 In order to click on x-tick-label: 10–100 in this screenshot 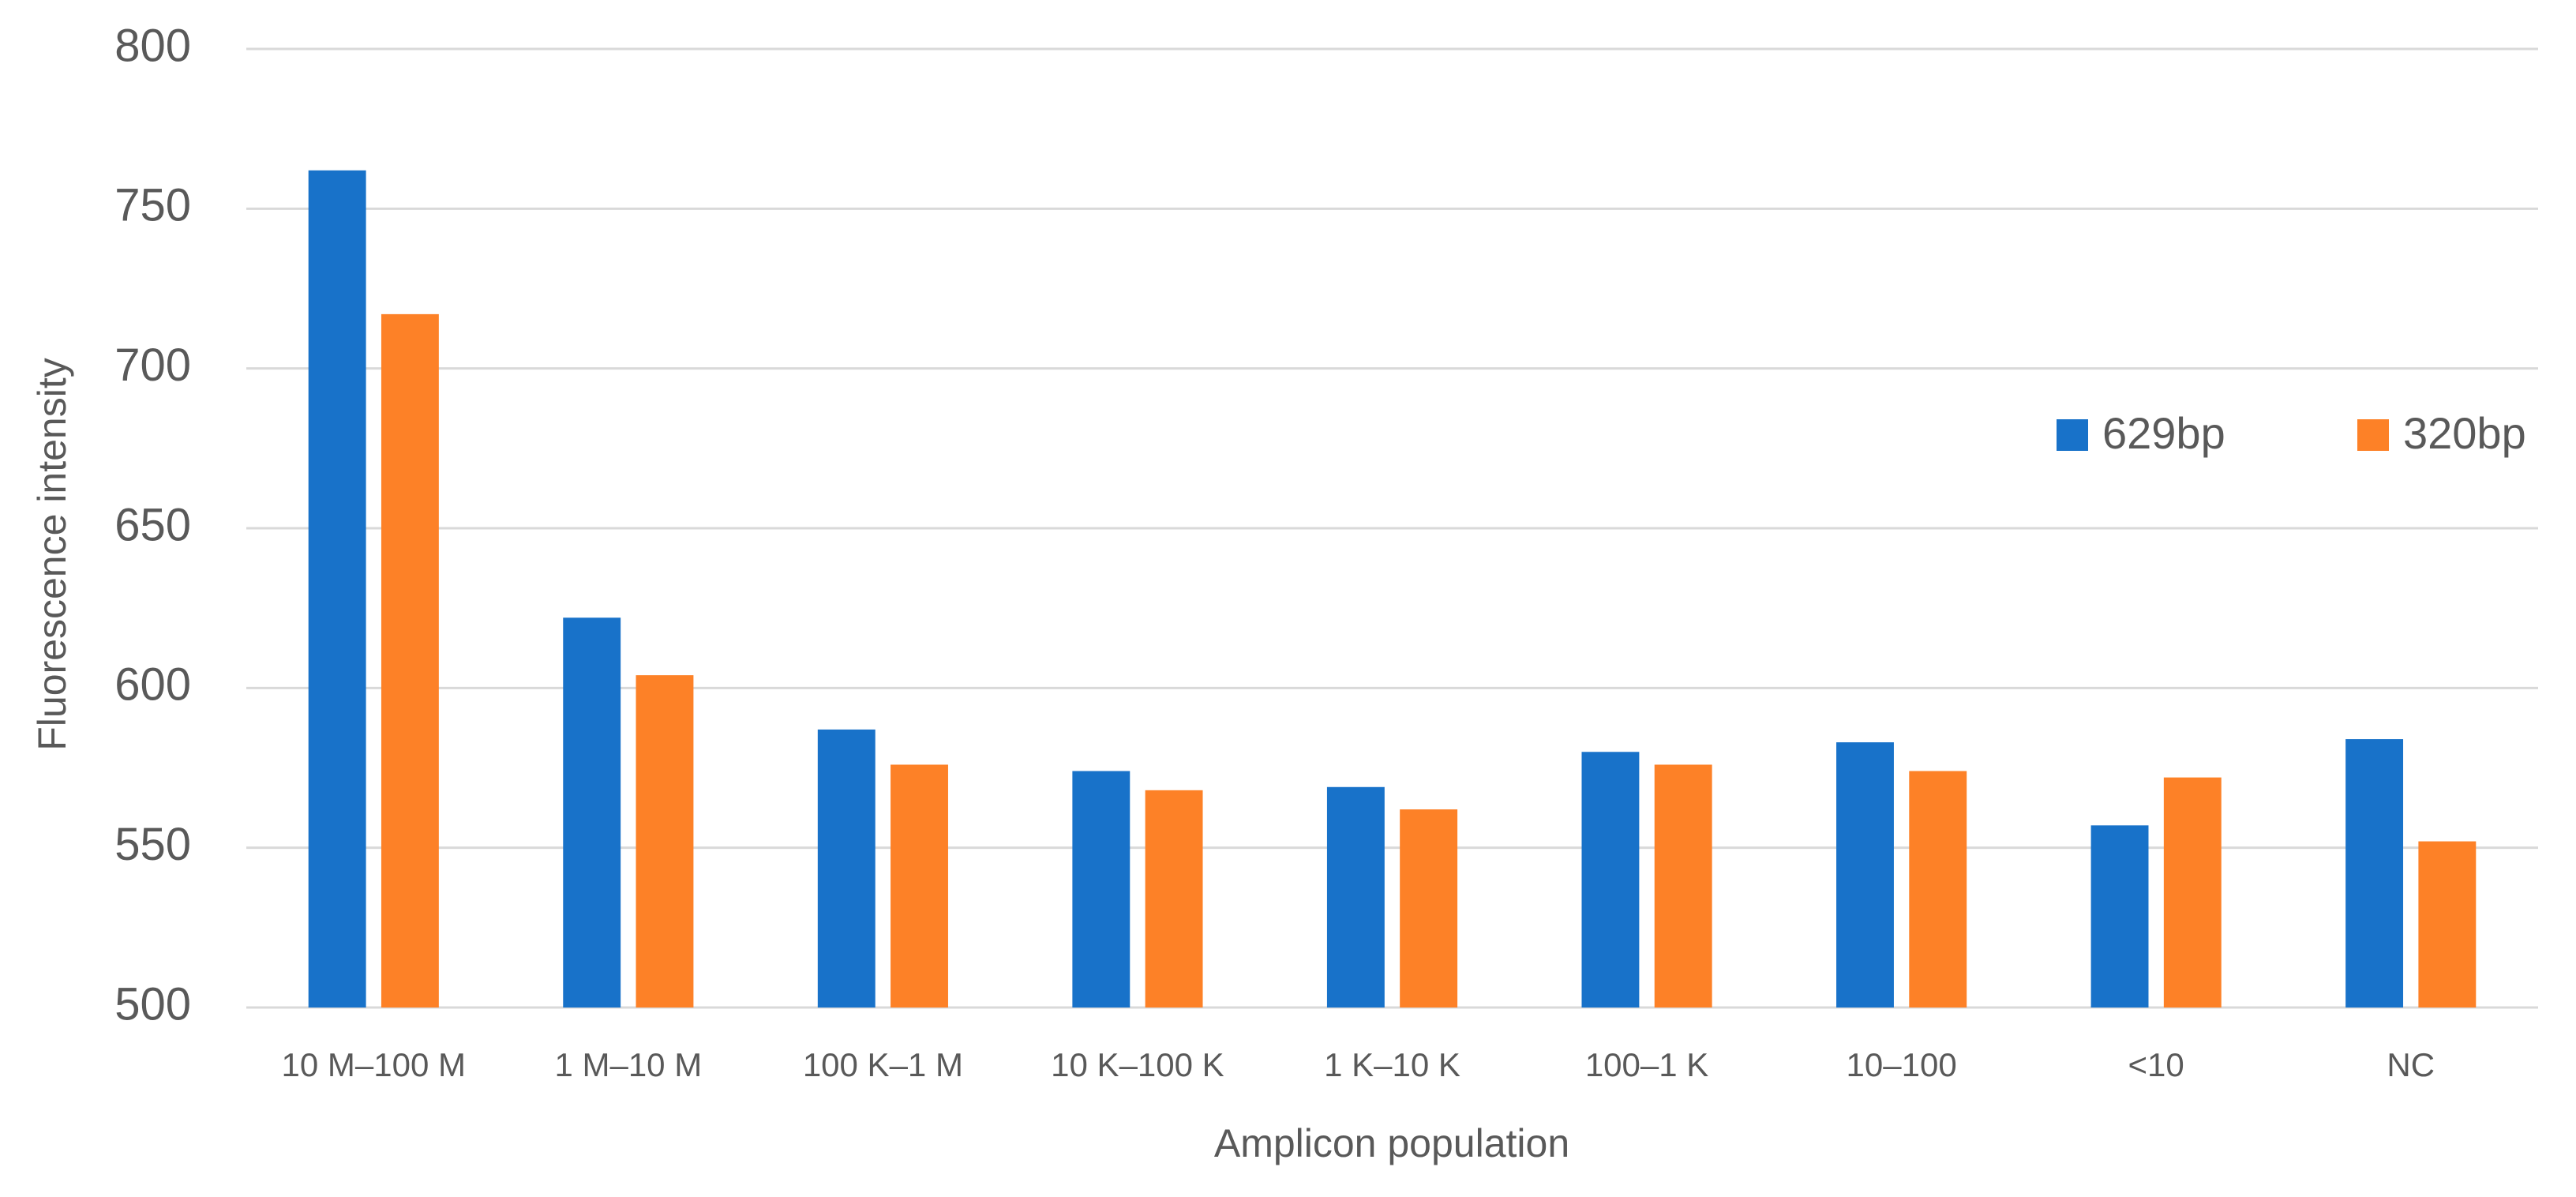, I will do `click(1902, 1064)`.